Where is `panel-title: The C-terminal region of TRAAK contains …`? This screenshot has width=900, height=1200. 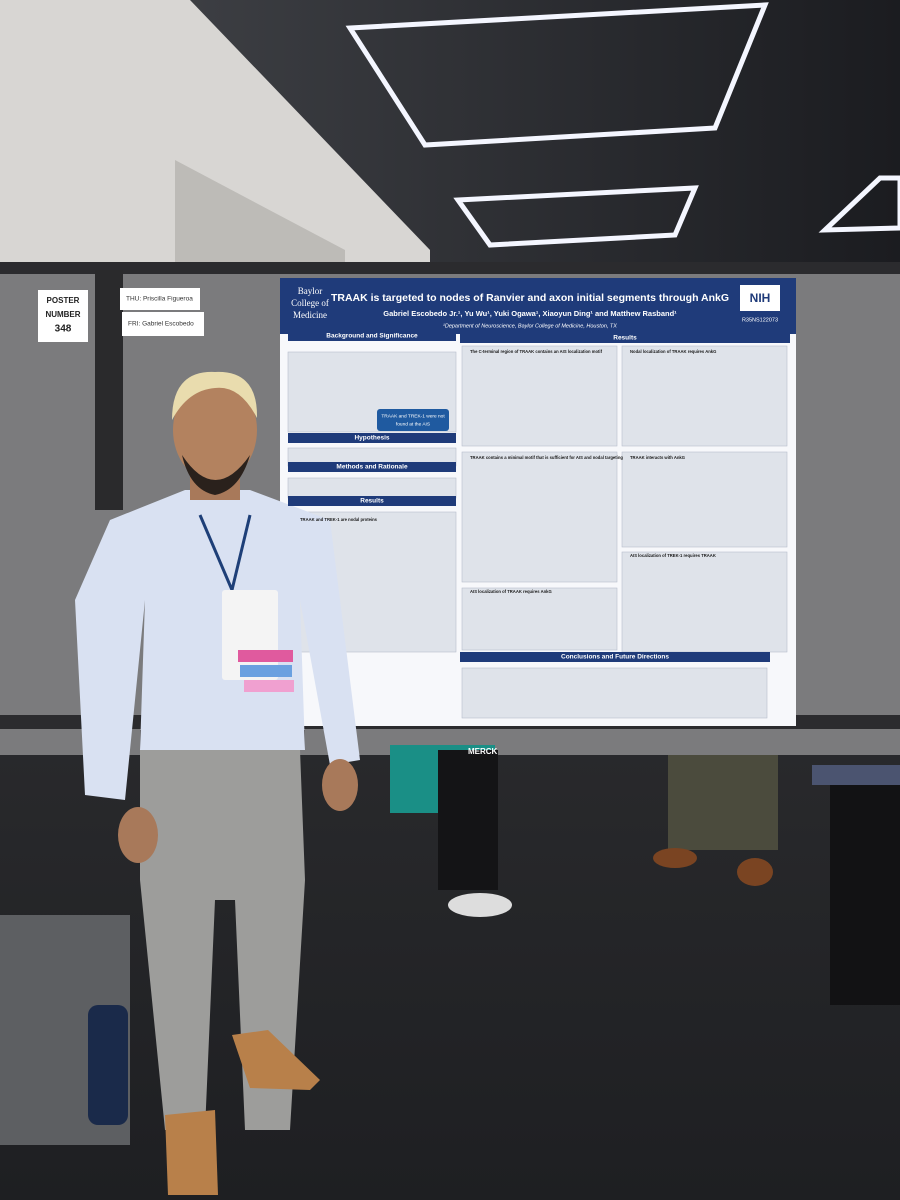
panel-title: The C-terminal region of TRAAK contains … is located at coordinates (536, 351).